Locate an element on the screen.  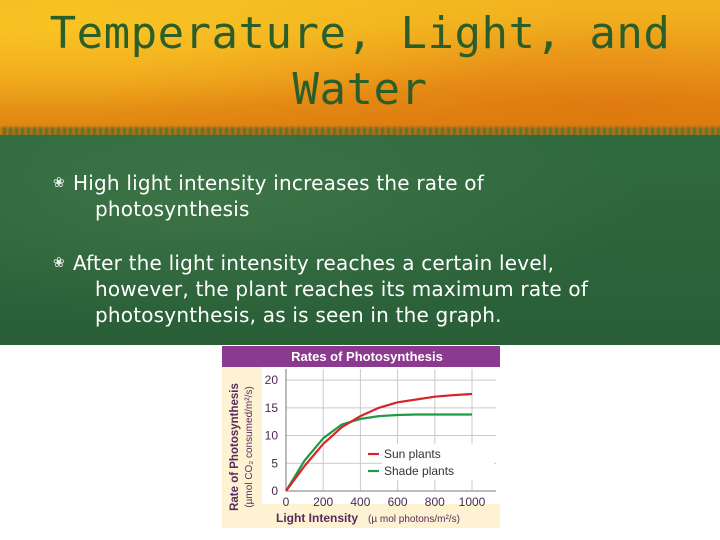
chart-legend: Sun plants Shade plants is located at coordinates (431, 462).